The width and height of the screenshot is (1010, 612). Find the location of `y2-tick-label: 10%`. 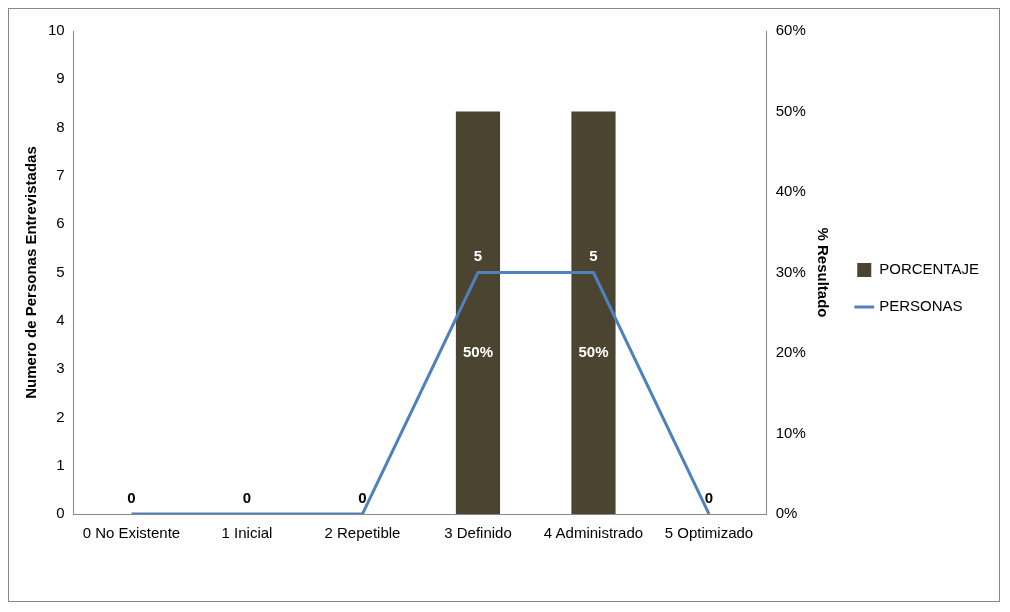

y2-tick-label: 10% is located at coordinates (790, 432).